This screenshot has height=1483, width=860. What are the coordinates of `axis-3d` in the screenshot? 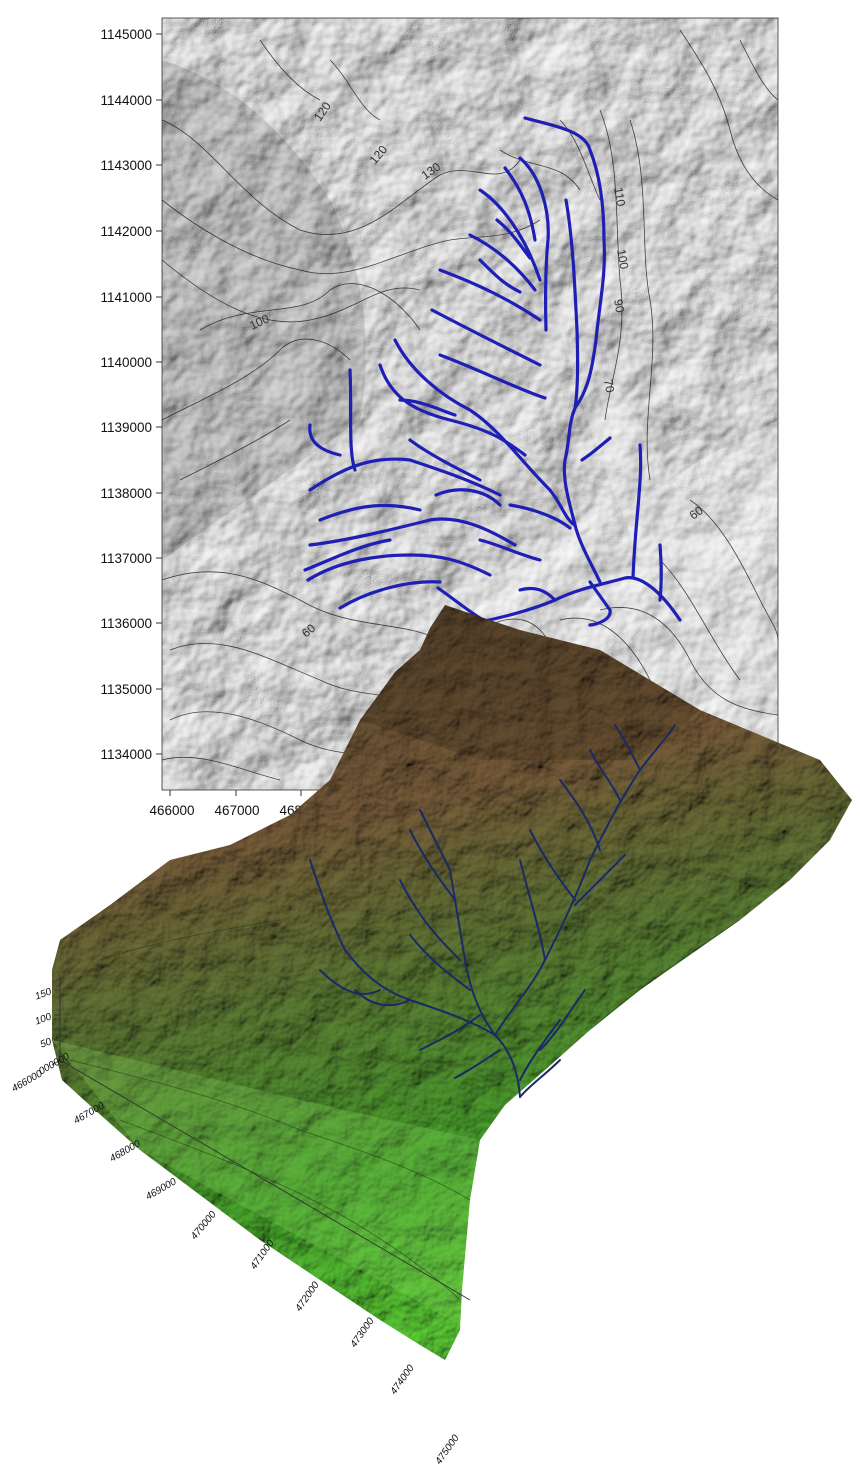 It's located at (261, 1138).